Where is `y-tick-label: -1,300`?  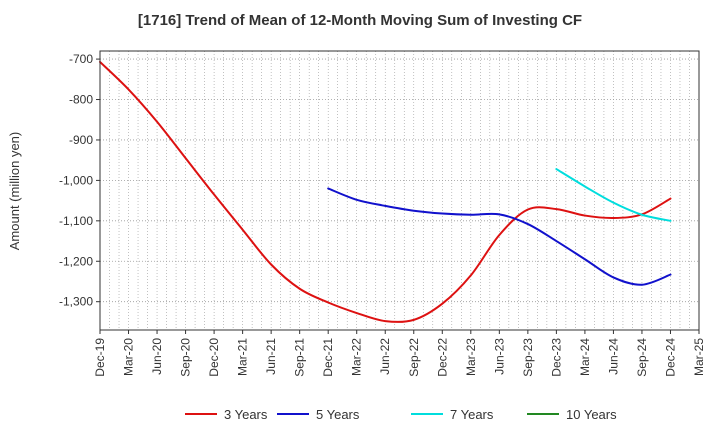
y-tick-label: -1,300 is located at coordinates (76, 302).